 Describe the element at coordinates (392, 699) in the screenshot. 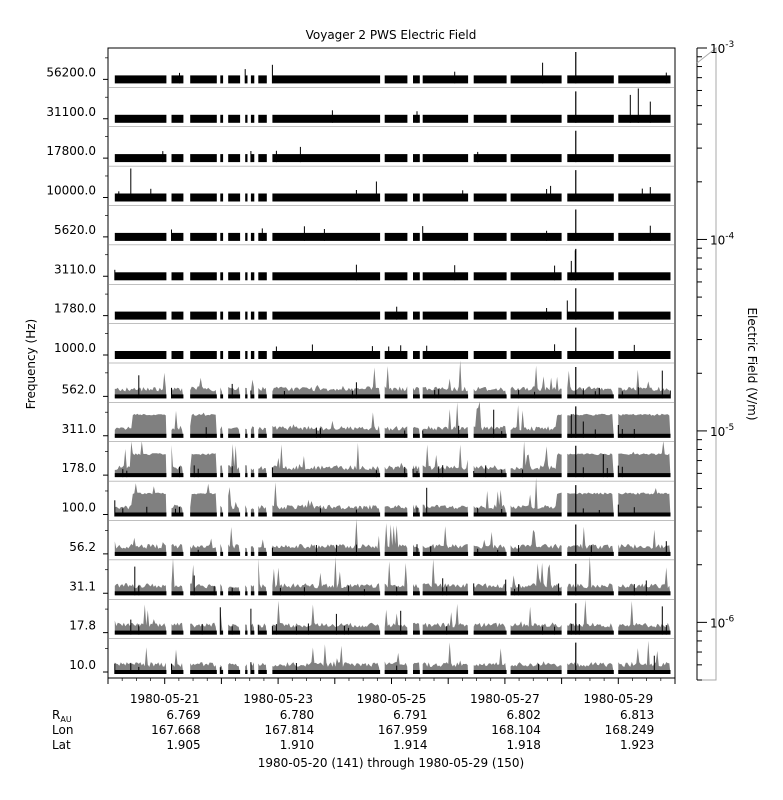

I see `date-tick-label: 1980-05-25` at that location.